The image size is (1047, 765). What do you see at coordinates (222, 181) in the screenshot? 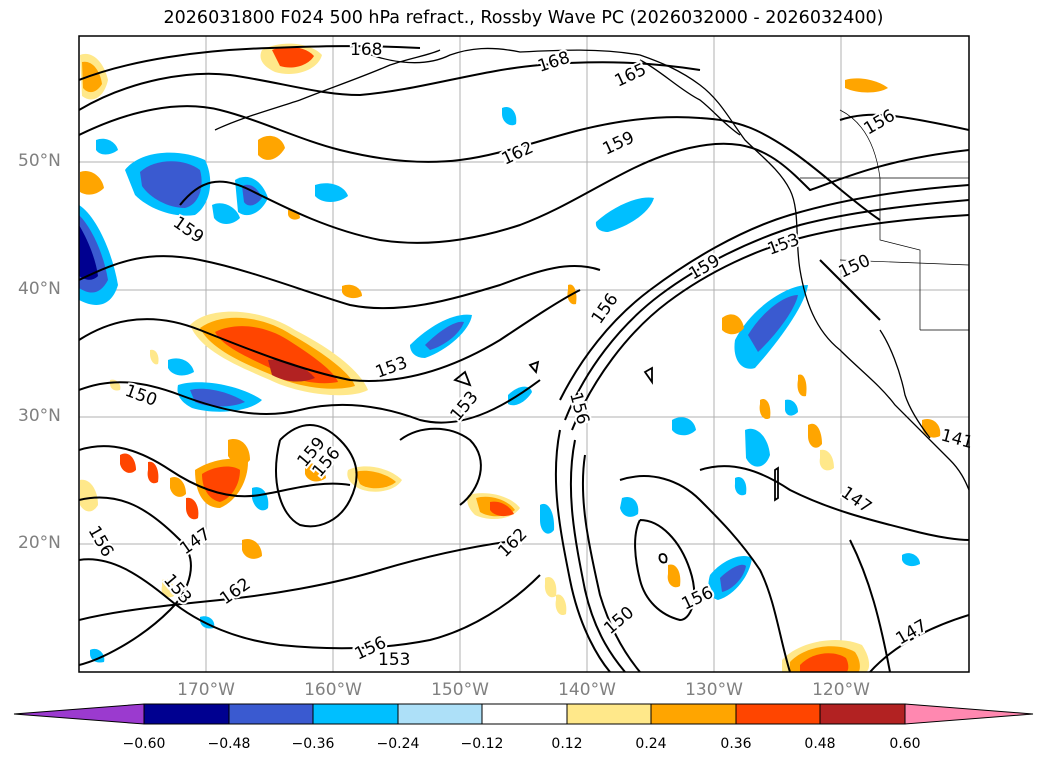
I see `cool-anomaly-northwest` at bounding box center [222, 181].